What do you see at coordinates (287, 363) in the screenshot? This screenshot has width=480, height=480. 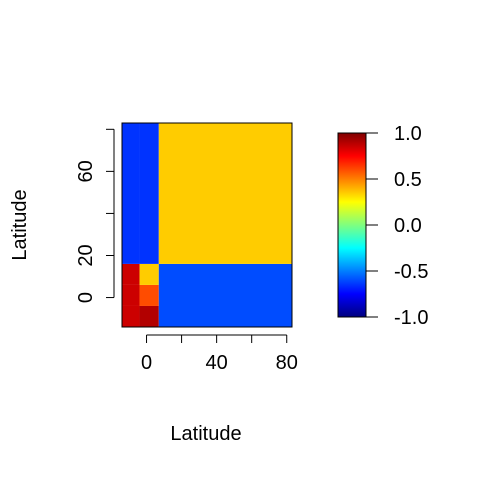 I see `x-tick-label-4: 80` at bounding box center [287, 363].